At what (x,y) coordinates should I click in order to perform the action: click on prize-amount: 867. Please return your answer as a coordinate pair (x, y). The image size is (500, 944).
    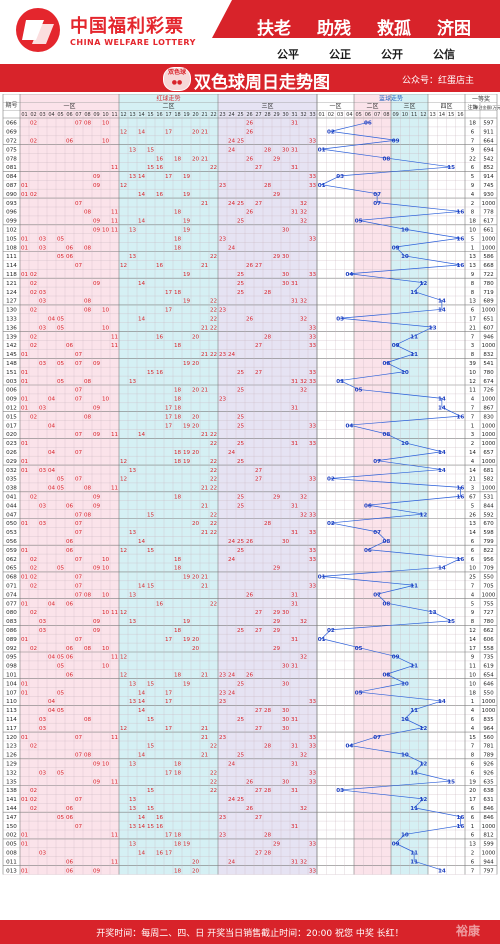
    Looking at the image, I should click on (488, 408).